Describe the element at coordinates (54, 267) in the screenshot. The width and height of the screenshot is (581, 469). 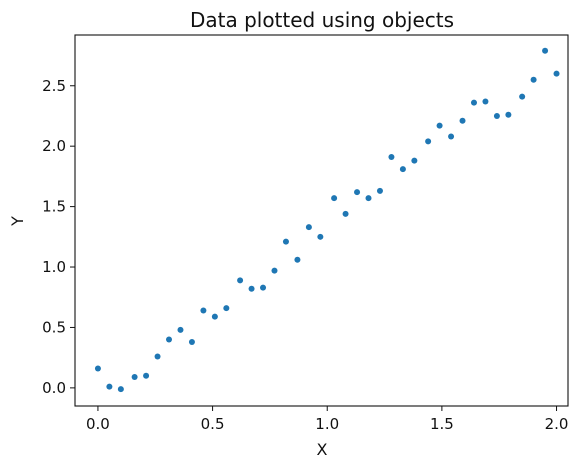
I see `y-tick-label: 1.0` at that location.